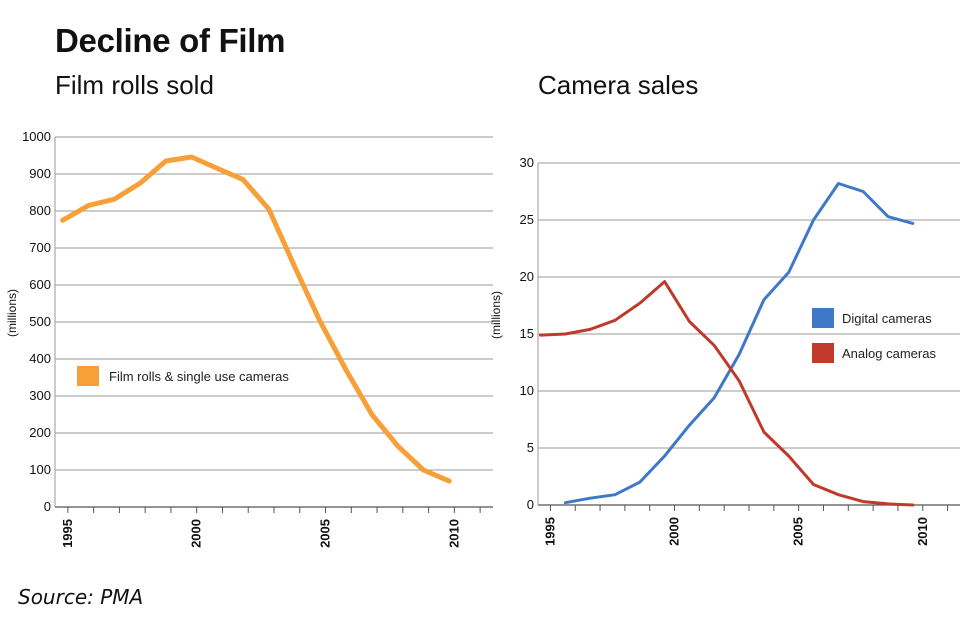 This screenshot has height=617, width=964. What do you see at coordinates (527, 276) in the screenshot?
I see `y-tick-label: 20` at bounding box center [527, 276].